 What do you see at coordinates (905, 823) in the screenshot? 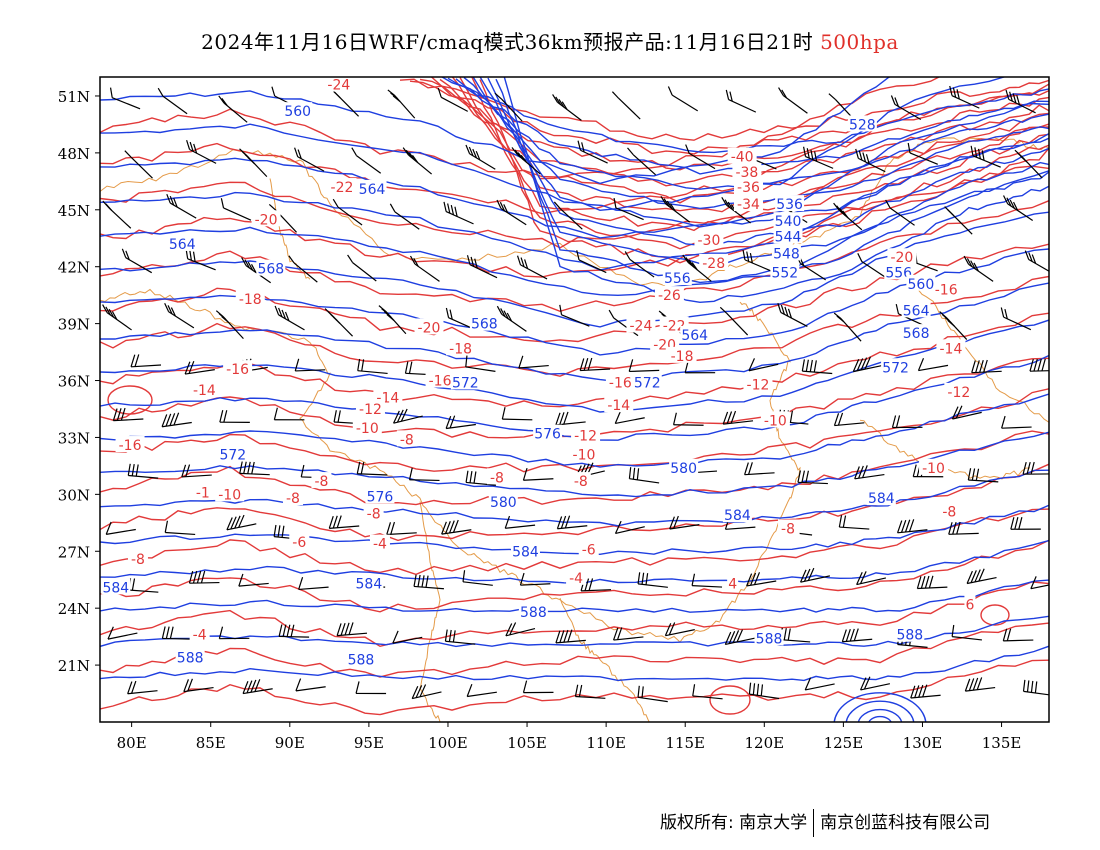
I see `copyright-right: 南京创蓝科技有限公司` at bounding box center [905, 823].